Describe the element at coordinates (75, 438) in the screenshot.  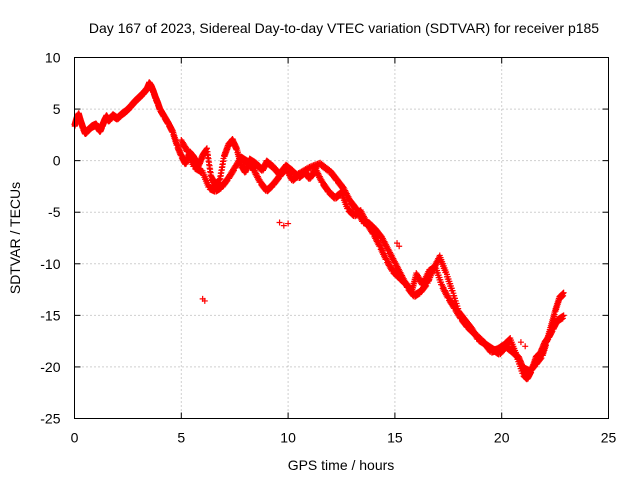
I see `x-tick-label: 0` at that location.